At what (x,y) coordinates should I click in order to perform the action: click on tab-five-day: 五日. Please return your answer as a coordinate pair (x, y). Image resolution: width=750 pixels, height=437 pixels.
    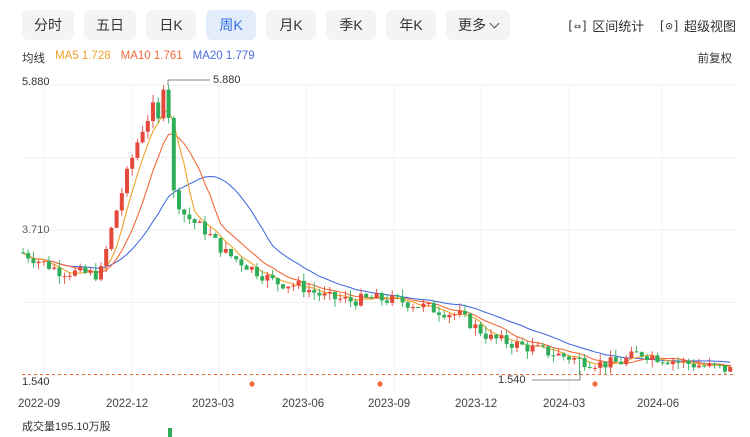
    Looking at the image, I should click on (110, 25).